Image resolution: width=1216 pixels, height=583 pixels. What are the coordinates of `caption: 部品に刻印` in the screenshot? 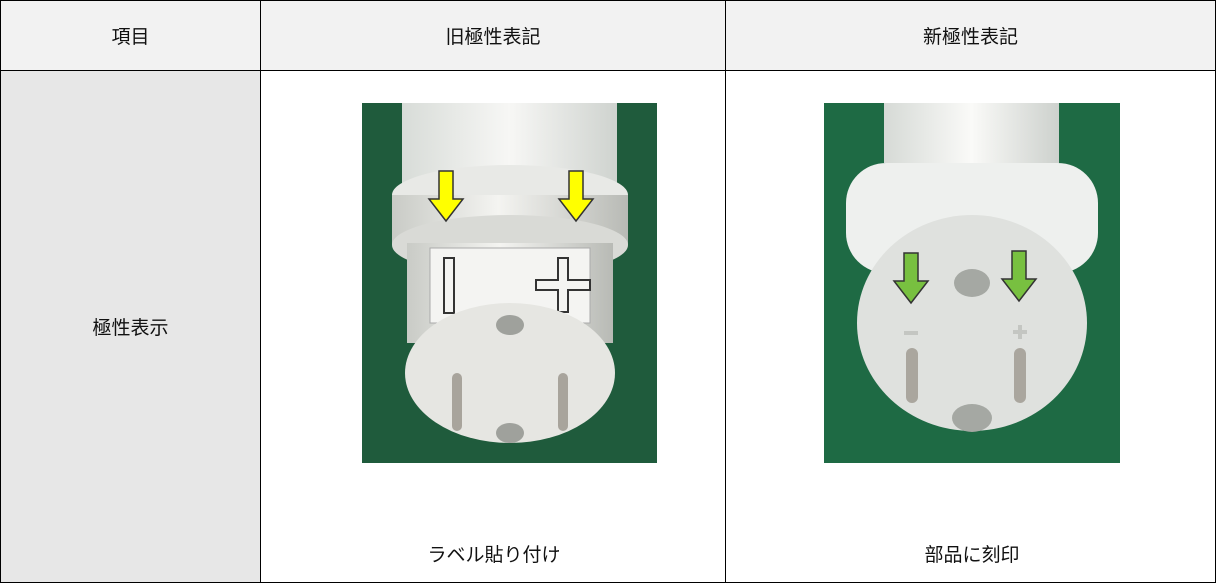 It's located at (972, 555).